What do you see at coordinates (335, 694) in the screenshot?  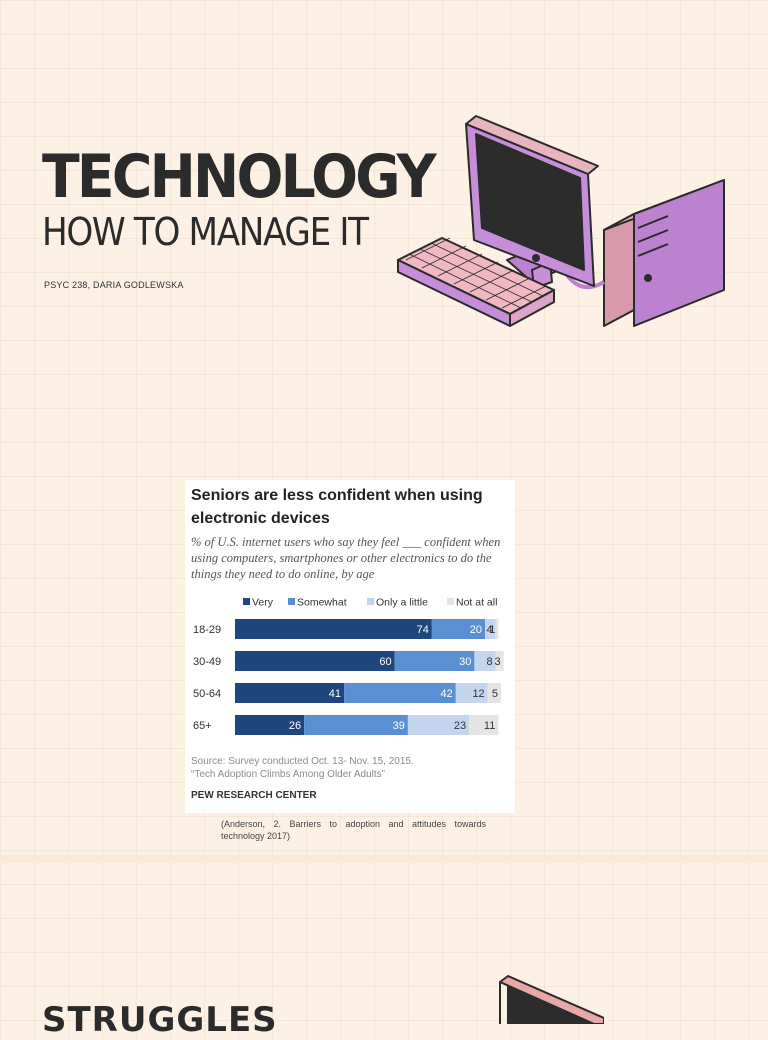 I see `data-label-very: 41` at bounding box center [335, 694].